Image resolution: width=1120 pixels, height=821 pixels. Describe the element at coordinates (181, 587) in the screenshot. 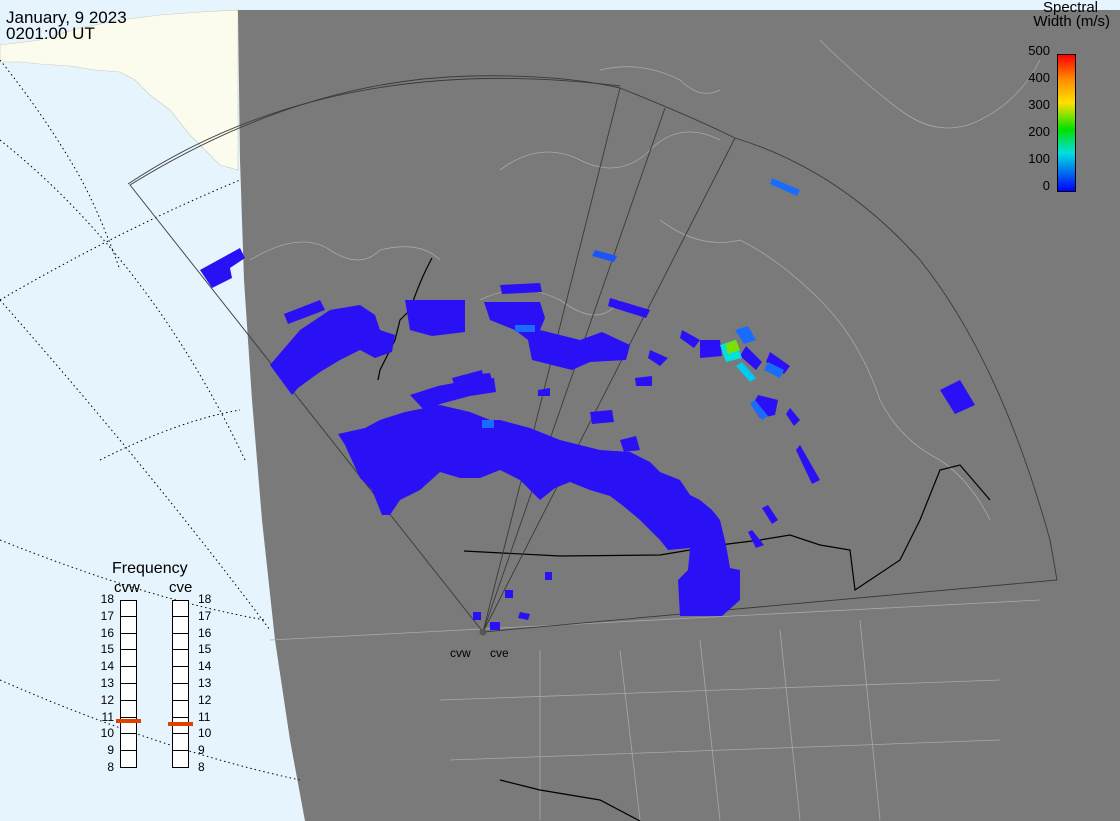

I see `frequency-radar-cve: cve` at that location.